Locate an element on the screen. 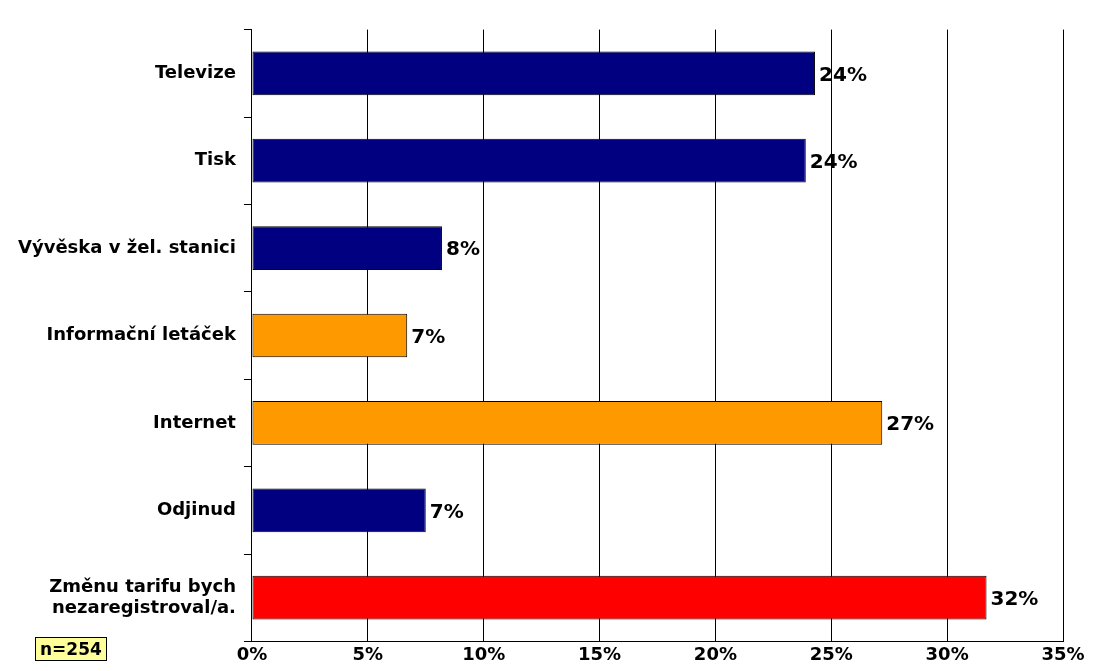 The width and height of the screenshot is (1093, 671). y-tick-label: Televize is located at coordinates (195, 71).